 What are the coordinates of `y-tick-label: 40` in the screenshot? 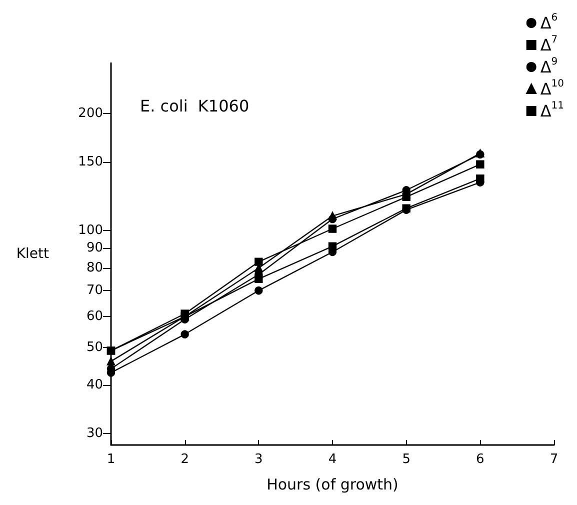 It's located at (94, 384).